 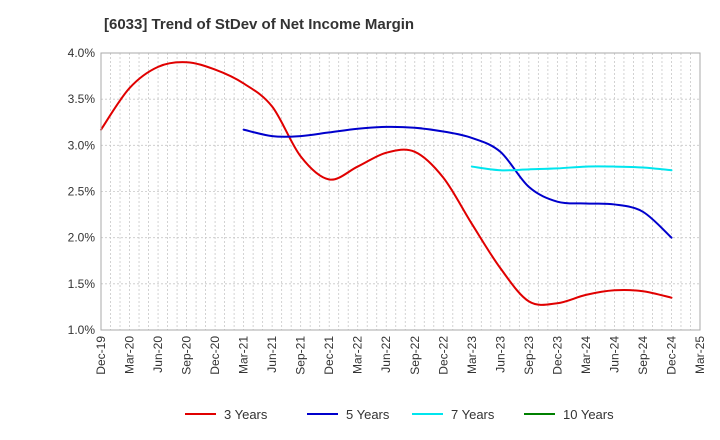 What do you see at coordinates (614, 354) in the screenshot?
I see `x-tick-label: Jun-24` at bounding box center [614, 354].